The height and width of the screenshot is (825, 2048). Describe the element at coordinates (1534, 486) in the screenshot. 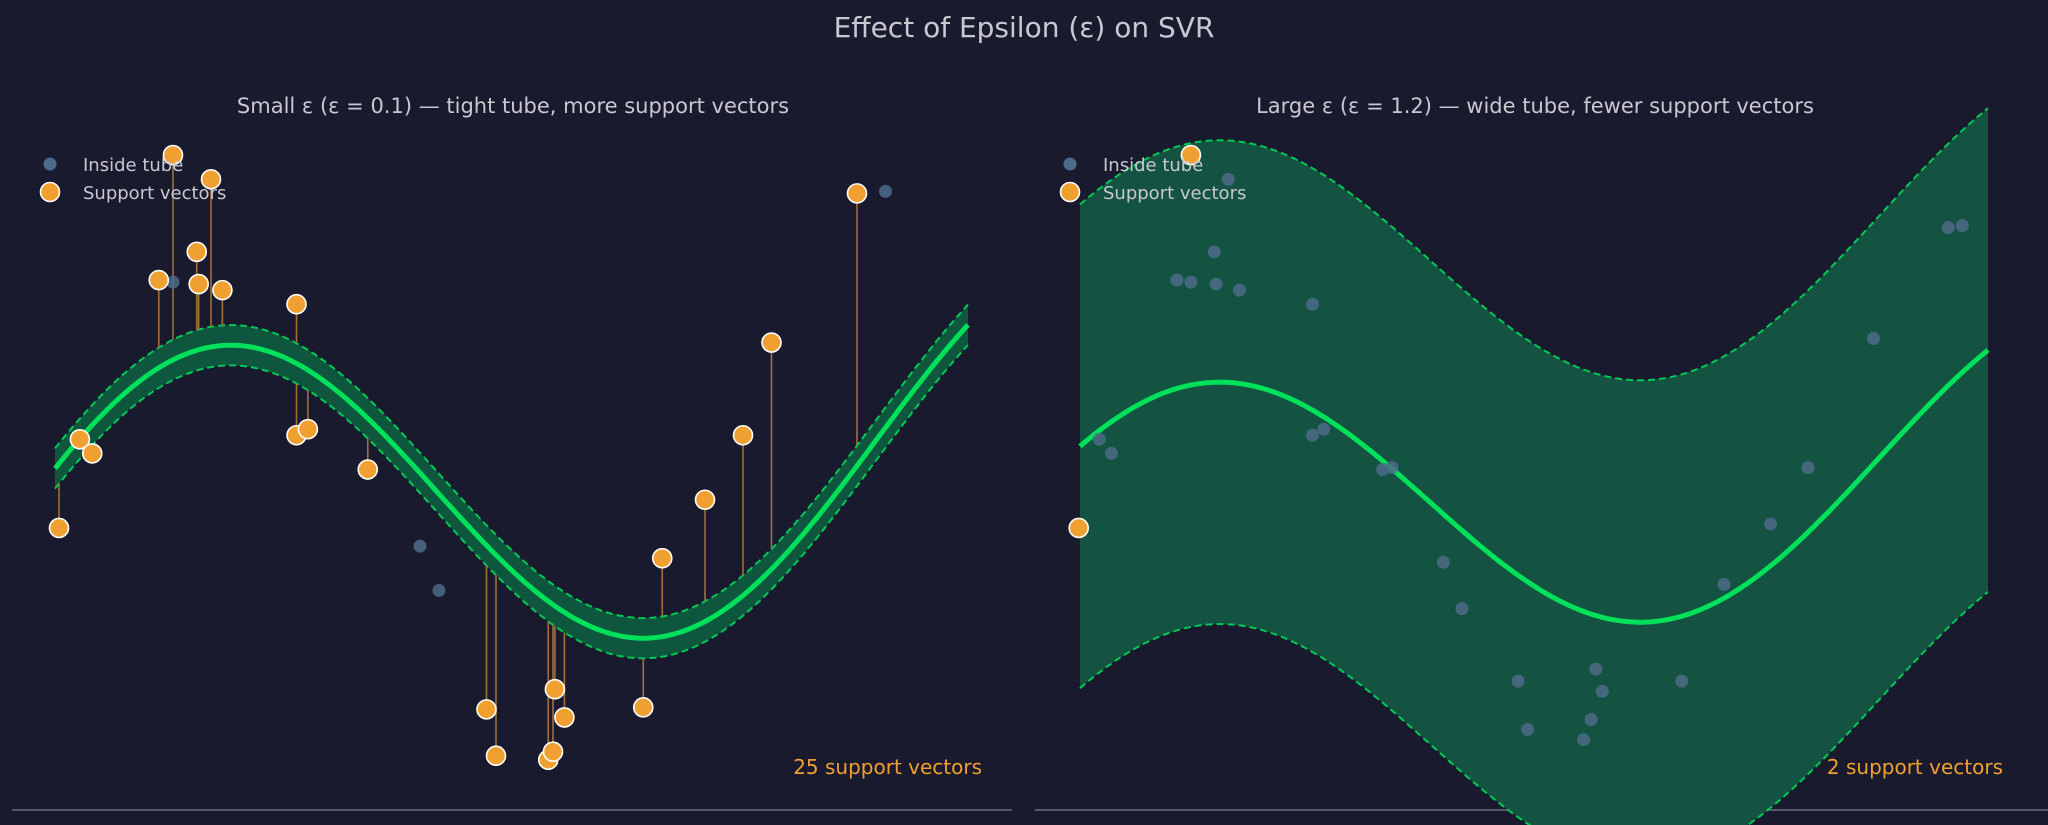

I see `svr-curve` at that location.